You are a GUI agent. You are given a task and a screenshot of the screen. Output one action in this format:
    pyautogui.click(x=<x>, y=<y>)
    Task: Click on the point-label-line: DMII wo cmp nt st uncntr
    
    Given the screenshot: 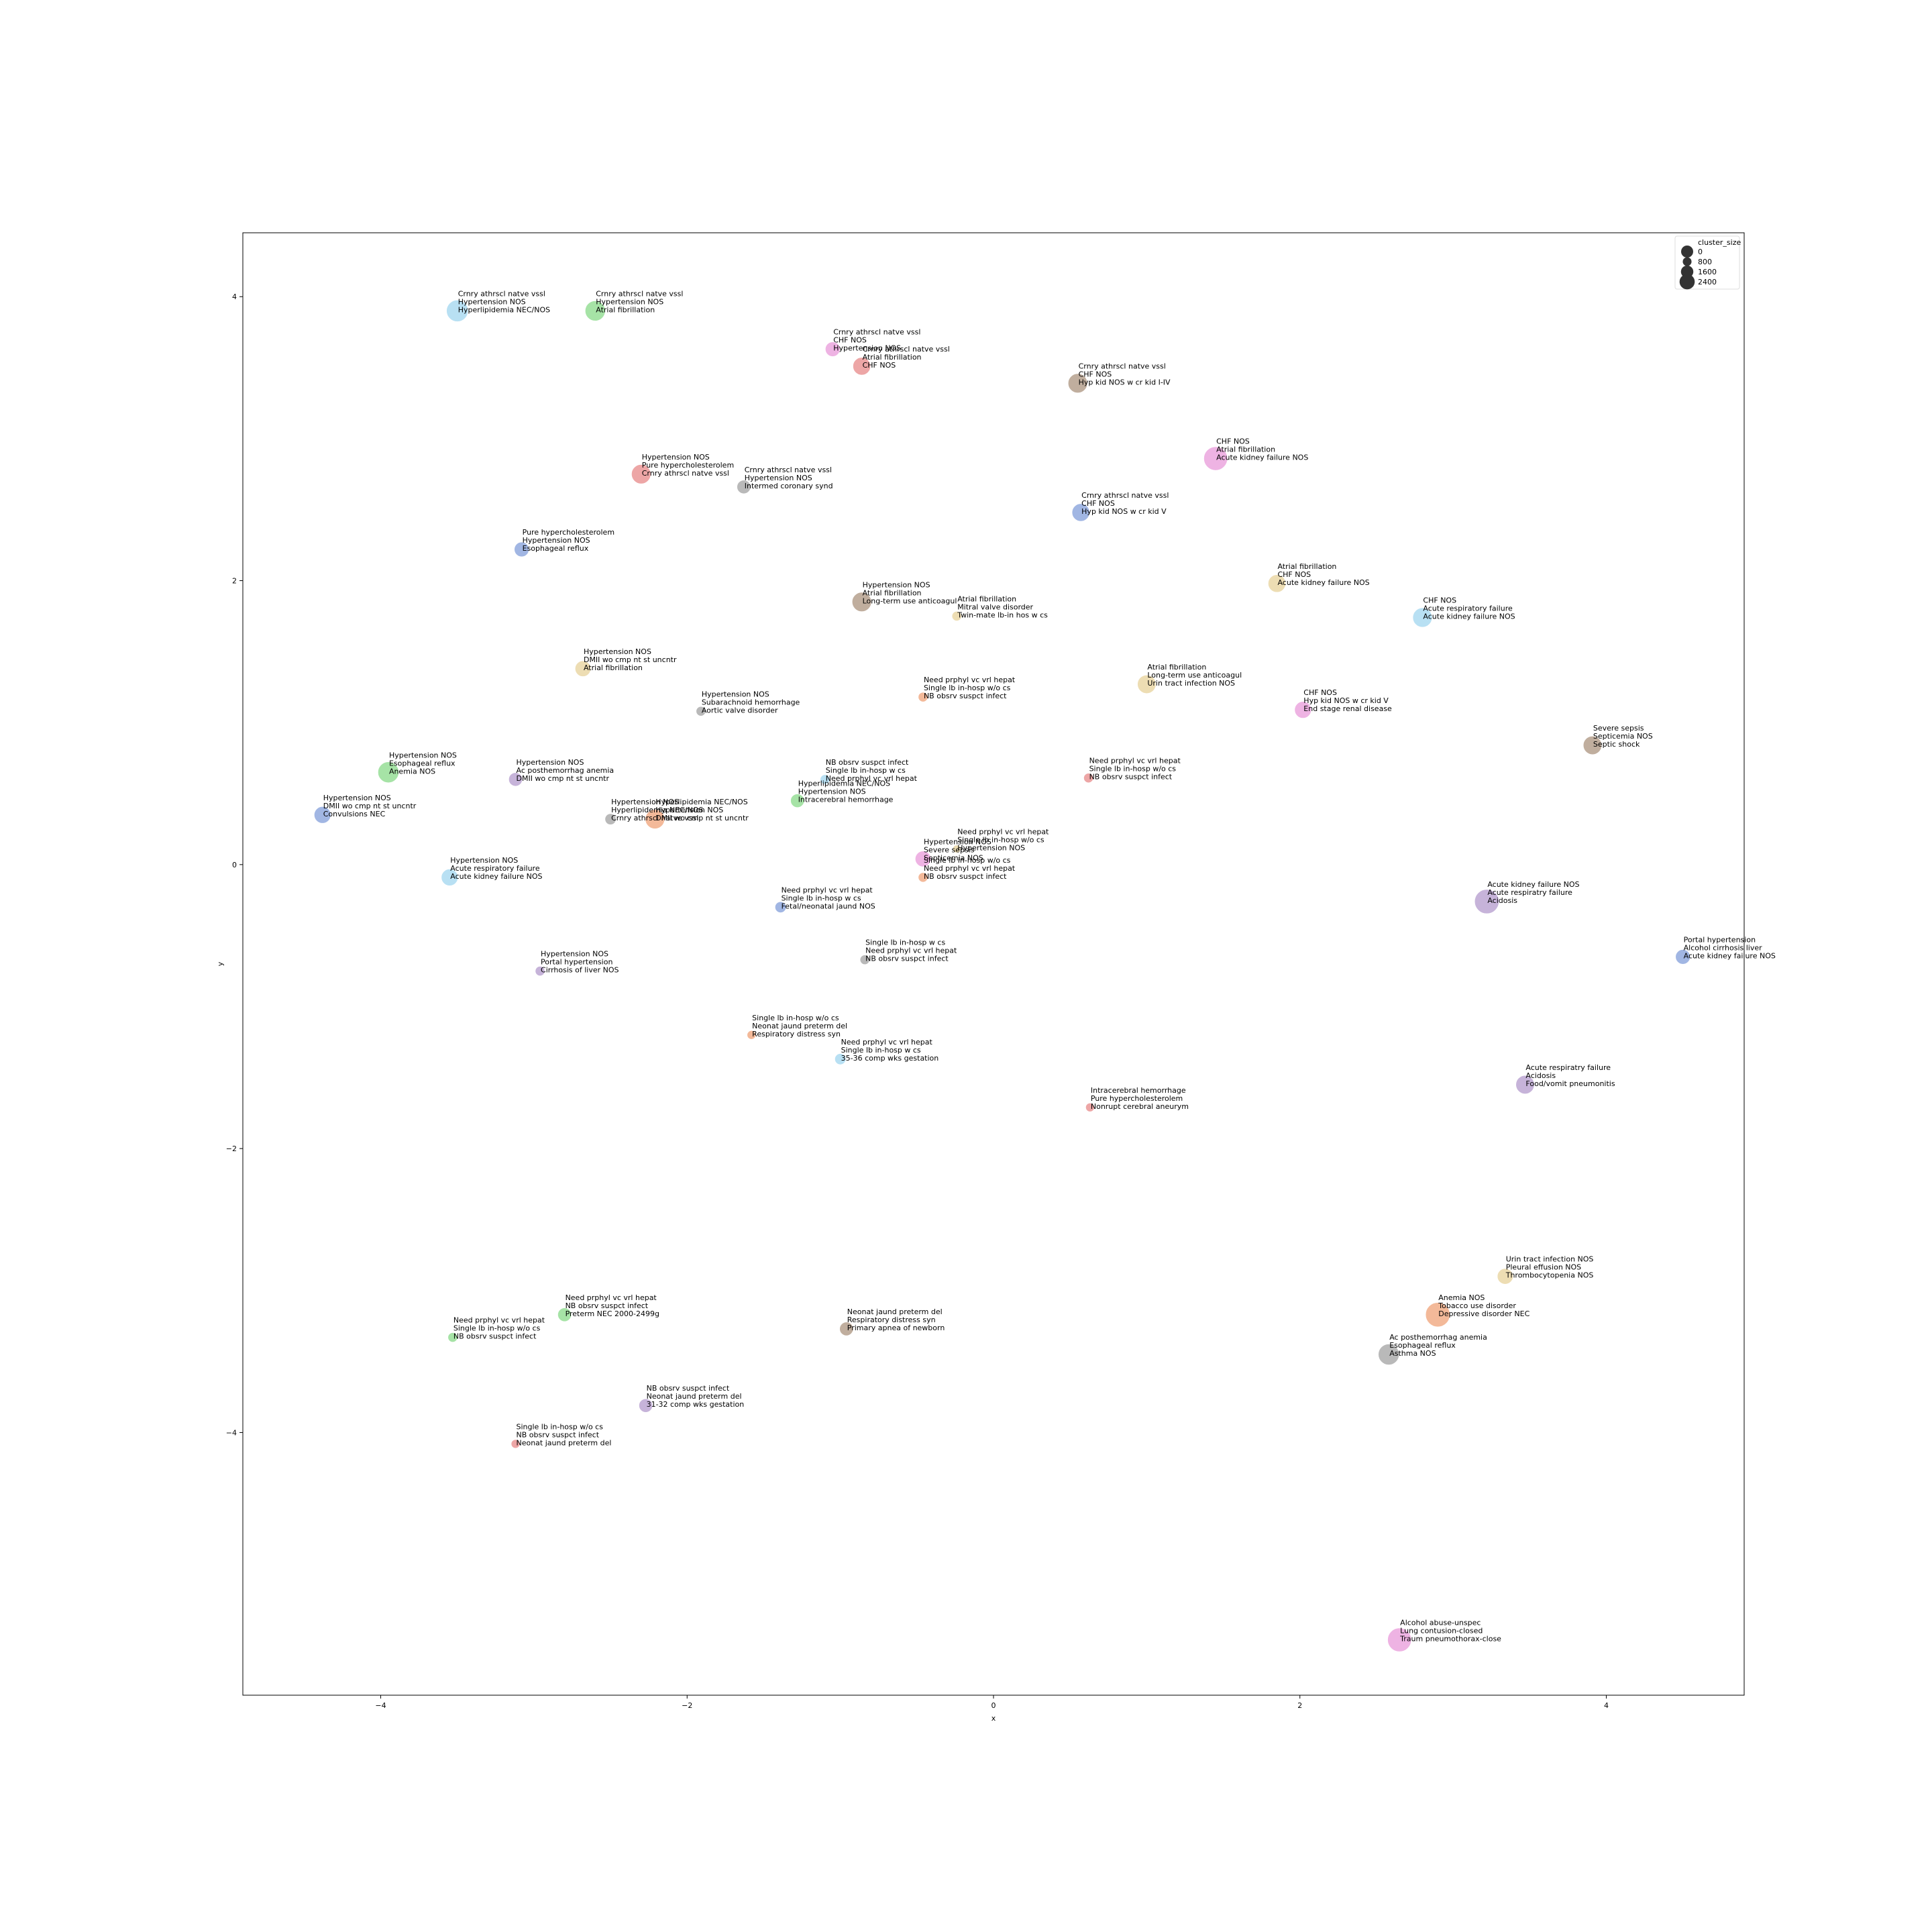 What is the action you would take?
    pyautogui.click(x=562, y=778)
    